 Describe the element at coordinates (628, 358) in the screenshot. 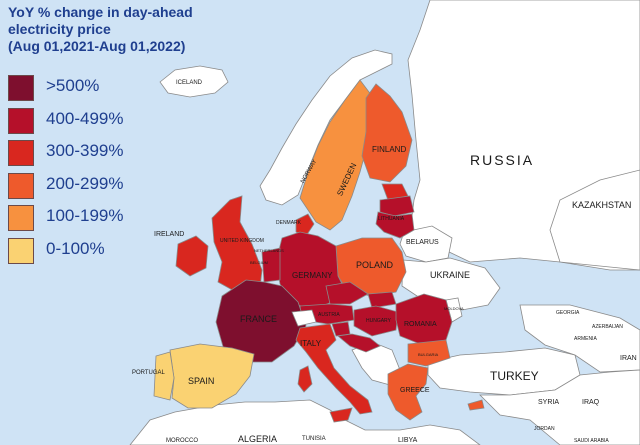

I see `label-iran: IRAN` at that location.